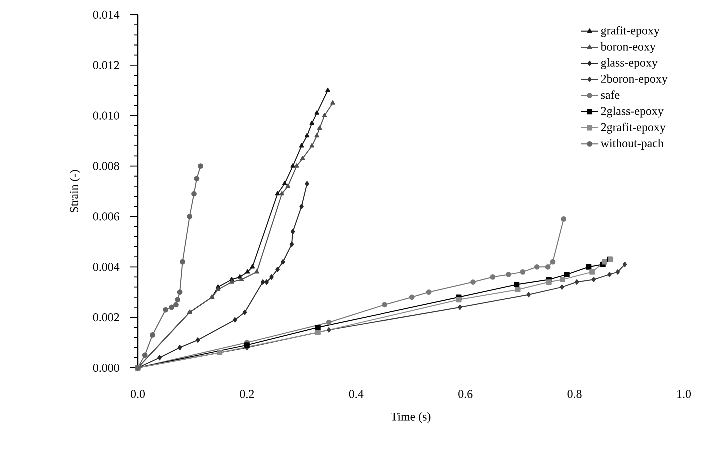 The width and height of the screenshot is (712, 457). I want to click on y-tick-label: 0.006, so click(106, 216).